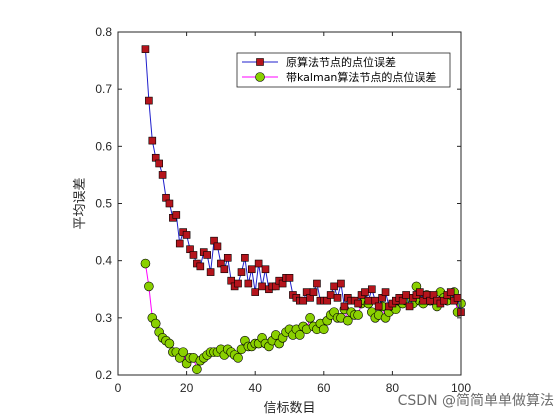 This screenshot has width=560, height=420. Describe the element at coordinates (393, 388) in the screenshot. I see `x-tick-label-4: 80` at that location.